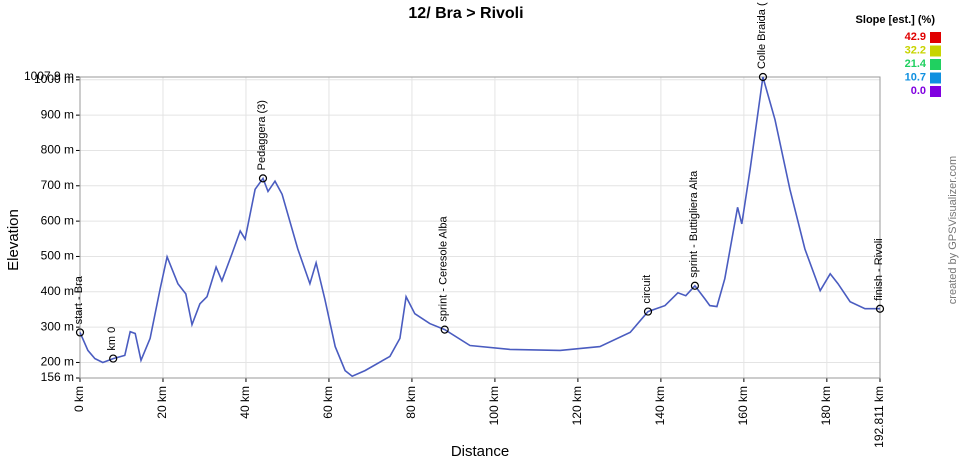 This screenshot has width=960, height=460. What do you see at coordinates (465, 13) in the screenshot?
I see `chart-title: 12/ Bra > Rivoli` at bounding box center [465, 13].